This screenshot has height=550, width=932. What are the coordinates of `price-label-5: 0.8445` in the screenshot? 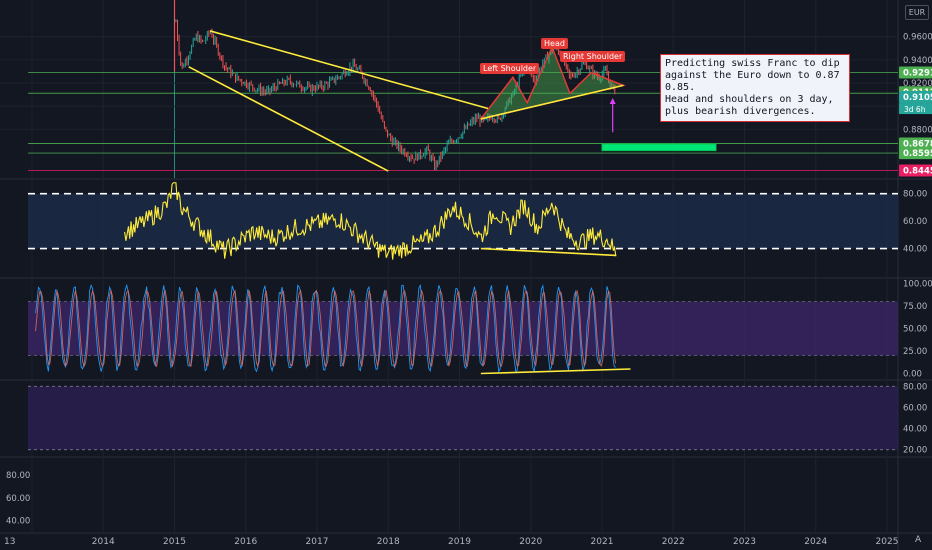 It's located at (917, 171).